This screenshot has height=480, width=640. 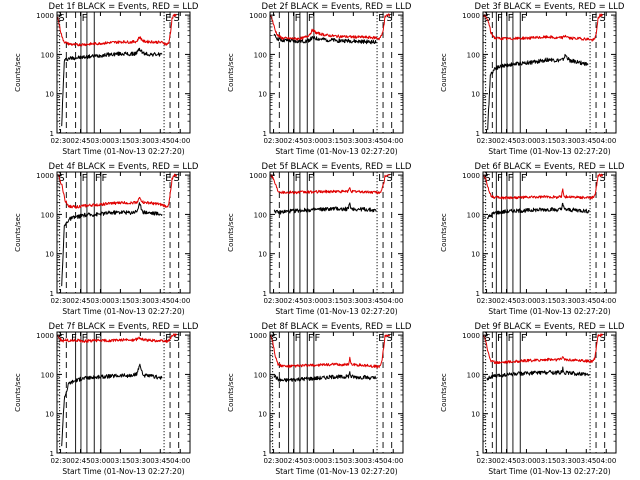 What do you see at coordinates (550, 7) in the screenshot?
I see `panel-title: Det 3f BLACK = Events, RED = LLD` at bounding box center [550, 7].